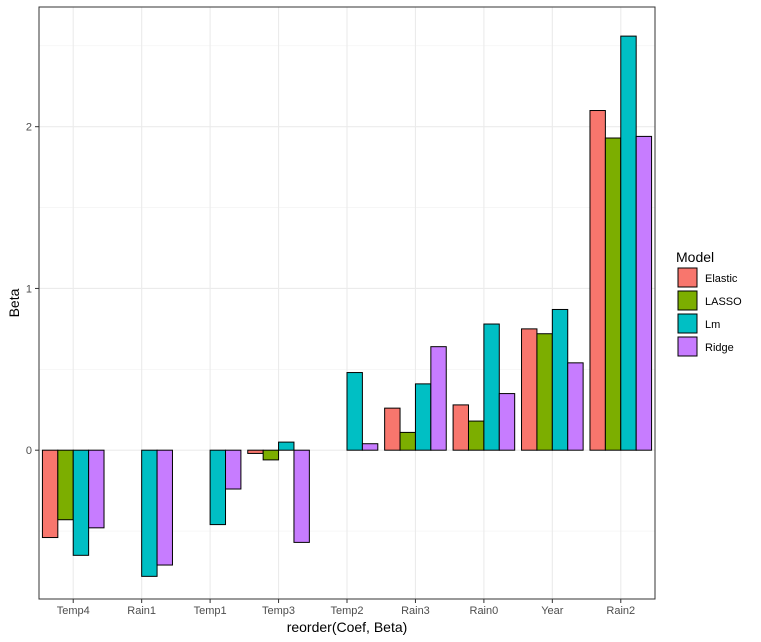  Describe the element at coordinates (438, 398) in the screenshot. I see `bar-ridge-rain3` at that location.